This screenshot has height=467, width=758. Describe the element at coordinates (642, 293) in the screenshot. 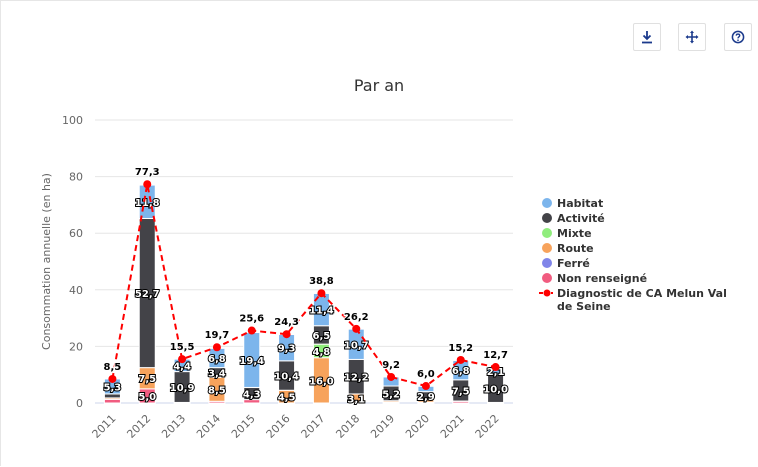

I see `legend-item-label-line: Diagnostic de CA Melun Val` at that location.